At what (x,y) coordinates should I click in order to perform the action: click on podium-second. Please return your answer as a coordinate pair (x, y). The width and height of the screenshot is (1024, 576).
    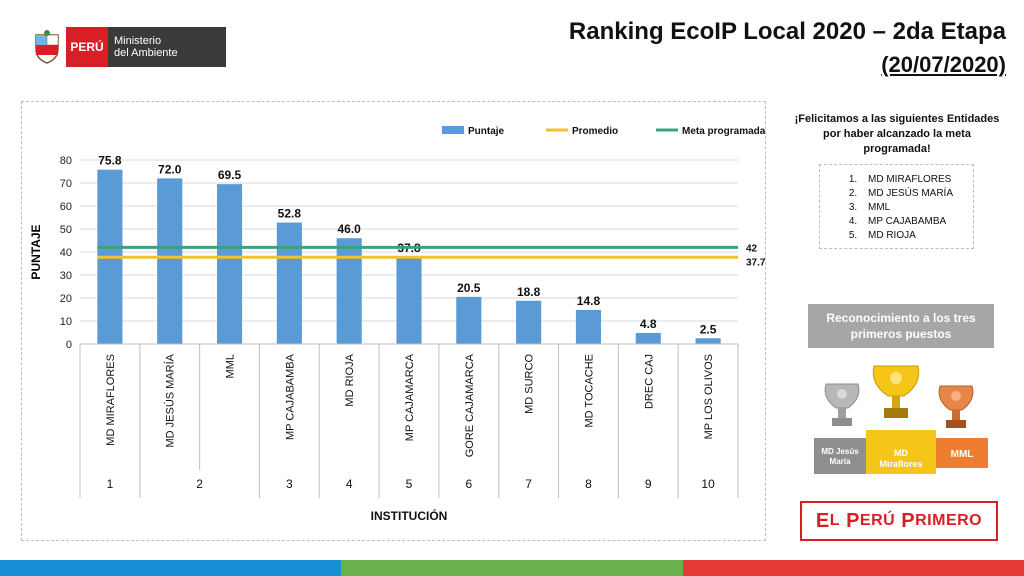
    Looking at the image, I should click on (840, 456).